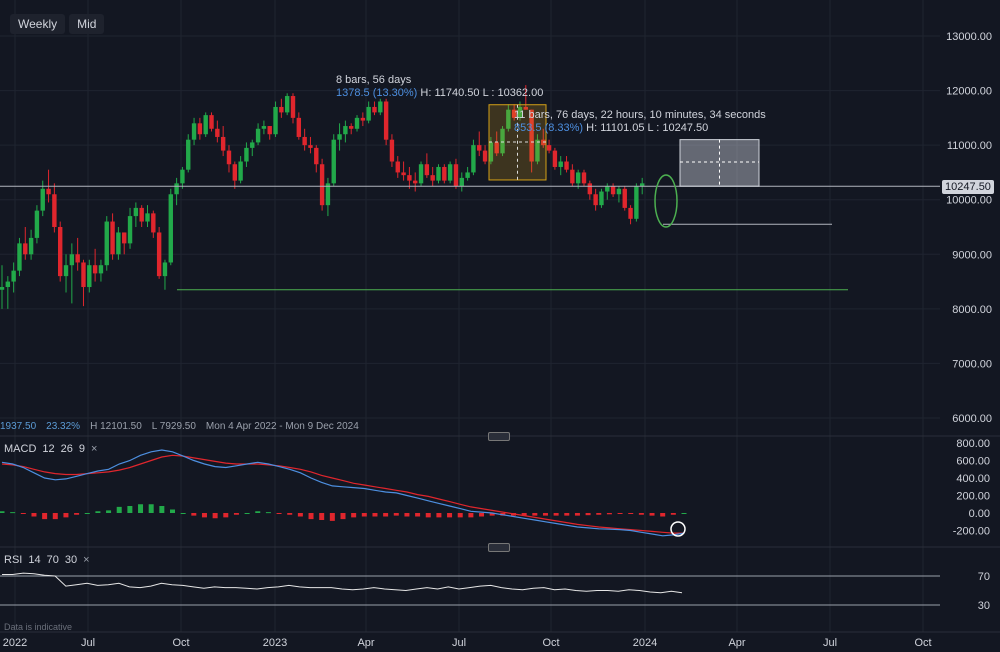 The height and width of the screenshot is (652, 1000). Describe the element at coordinates (377, 93) in the screenshot. I see `range-measure-1-change: 1378.5 (13.30%)` at that location.